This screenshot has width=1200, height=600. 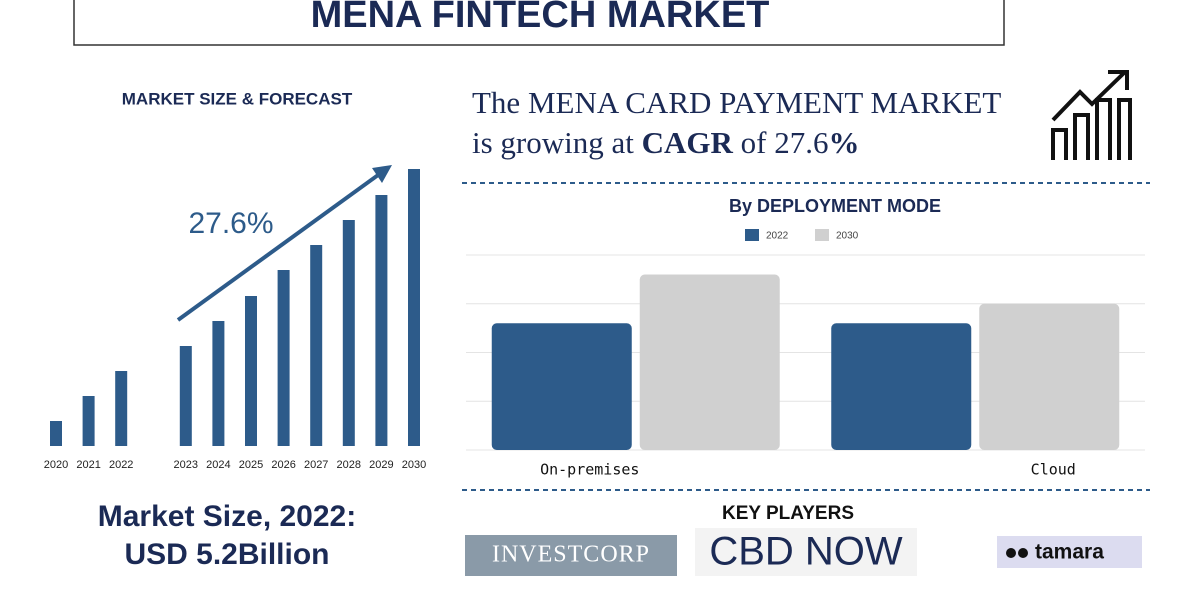 What do you see at coordinates (788, 513) in the screenshot?
I see `key-players-title: KEY PLAYERS` at bounding box center [788, 513].